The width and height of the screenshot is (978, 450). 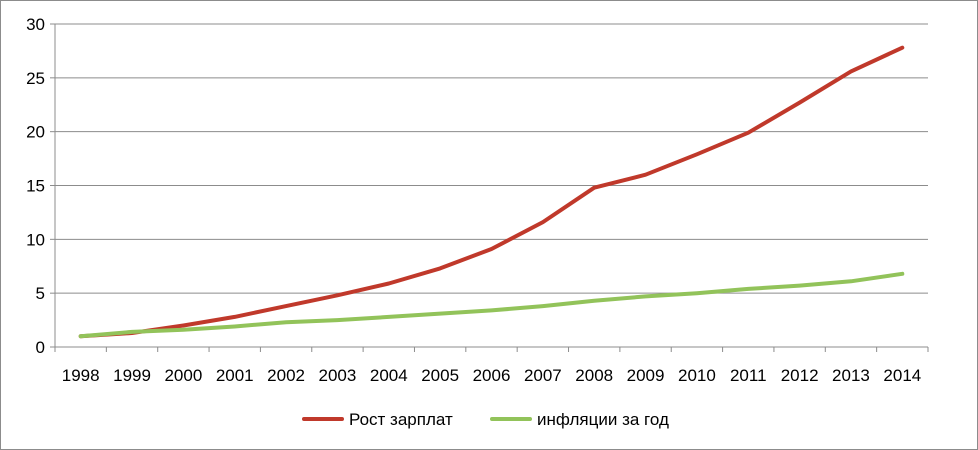 What do you see at coordinates (748, 375) in the screenshot?
I see `x-tick-label: 2011` at bounding box center [748, 375].